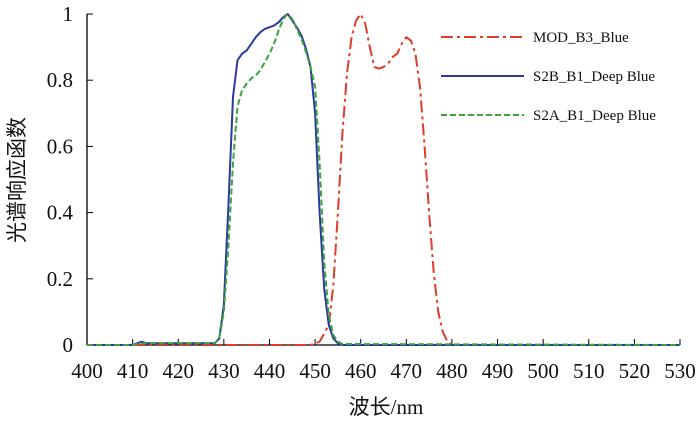 The height and width of the screenshot is (423, 700). Describe the element at coordinates (635, 371) in the screenshot. I see `x-tick-label: 520` at that location.